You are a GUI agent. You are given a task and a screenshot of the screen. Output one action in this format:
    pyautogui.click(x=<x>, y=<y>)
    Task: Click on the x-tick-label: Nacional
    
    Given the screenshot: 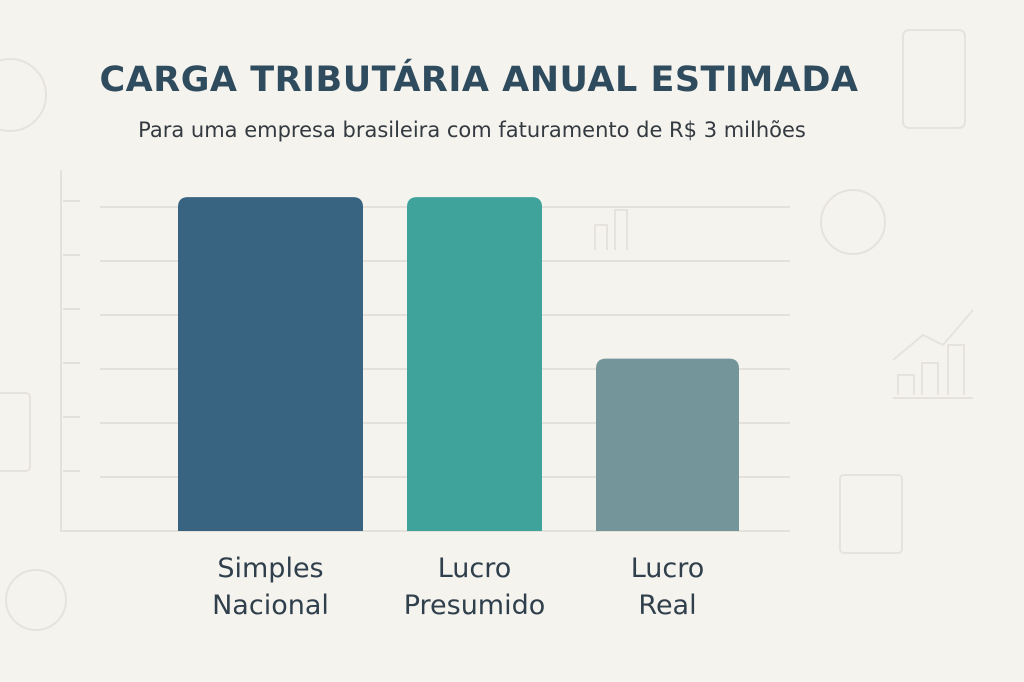 What is the action you would take?
    pyautogui.click(x=270, y=605)
    